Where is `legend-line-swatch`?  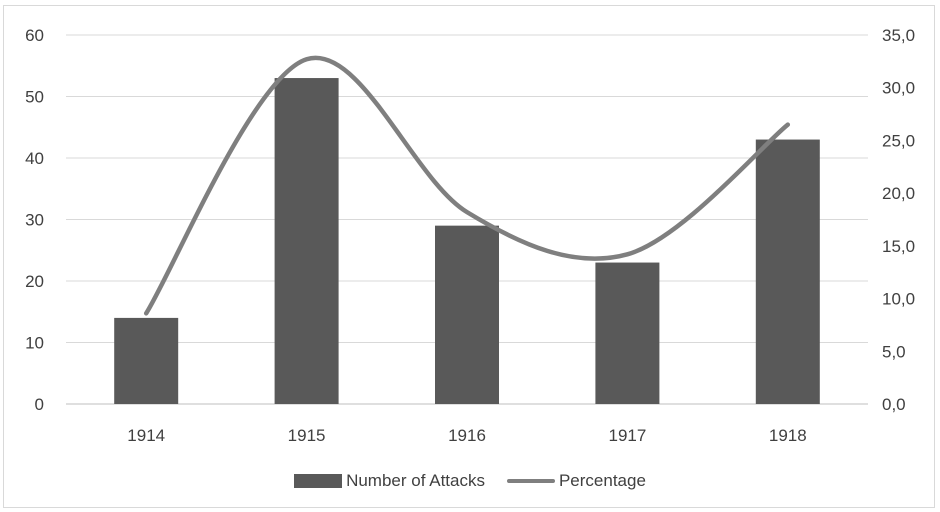
legend-line-swatch is located at coordinates (530, 481).